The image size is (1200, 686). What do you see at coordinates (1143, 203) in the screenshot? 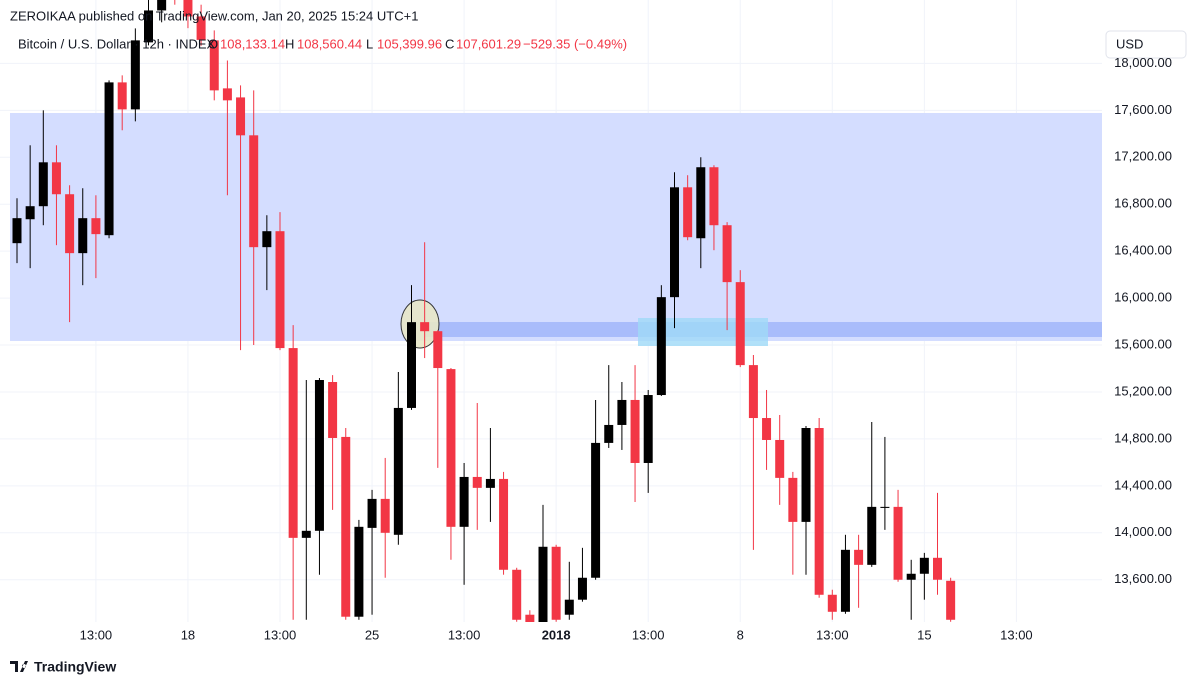
I see `y-tick-label: 16,800.00` at bounding box center [1143, 203].